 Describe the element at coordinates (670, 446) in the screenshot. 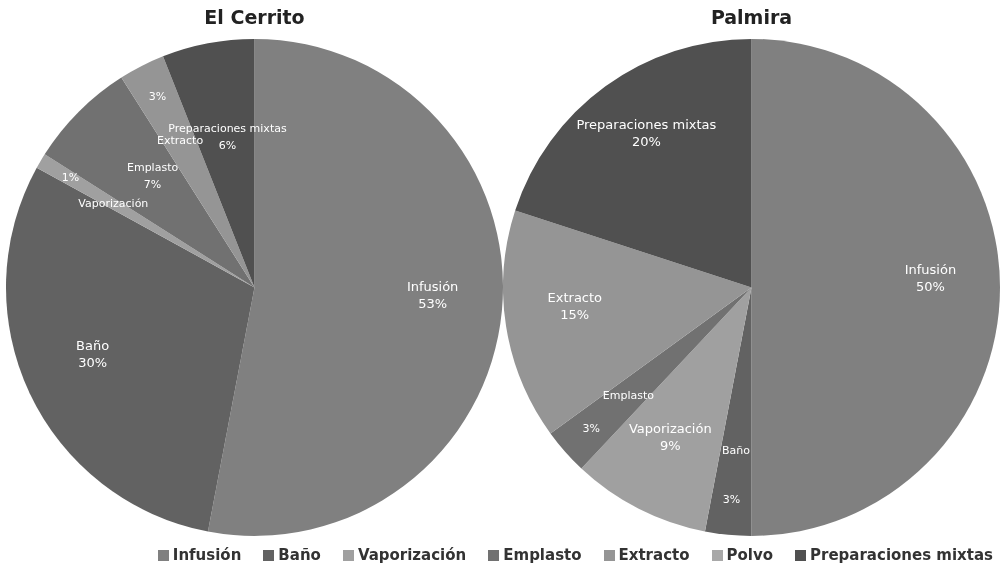

I see `data-label: 9%` at that location.